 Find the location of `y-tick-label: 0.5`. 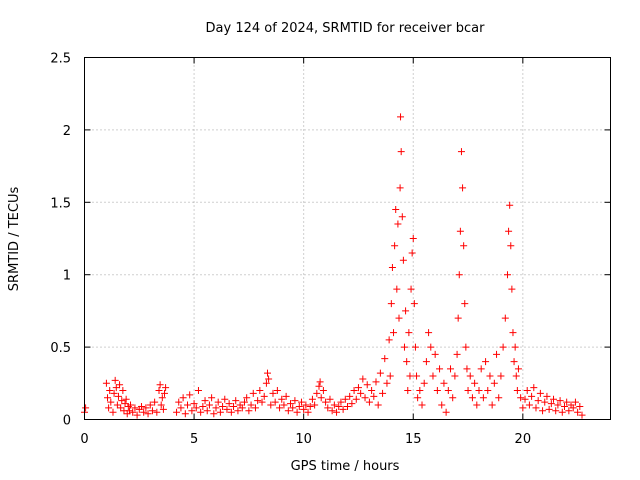

y-tick-label: 0.5 is located at coordinates (60, 348).